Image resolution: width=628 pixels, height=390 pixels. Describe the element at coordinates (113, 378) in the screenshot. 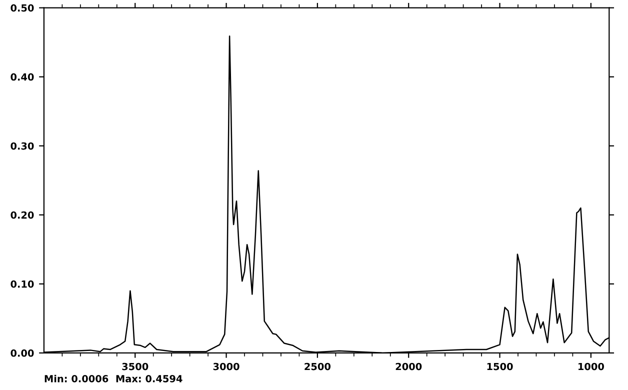

I see `text: Min: 0.0006 Max: 0.4594` at that location.